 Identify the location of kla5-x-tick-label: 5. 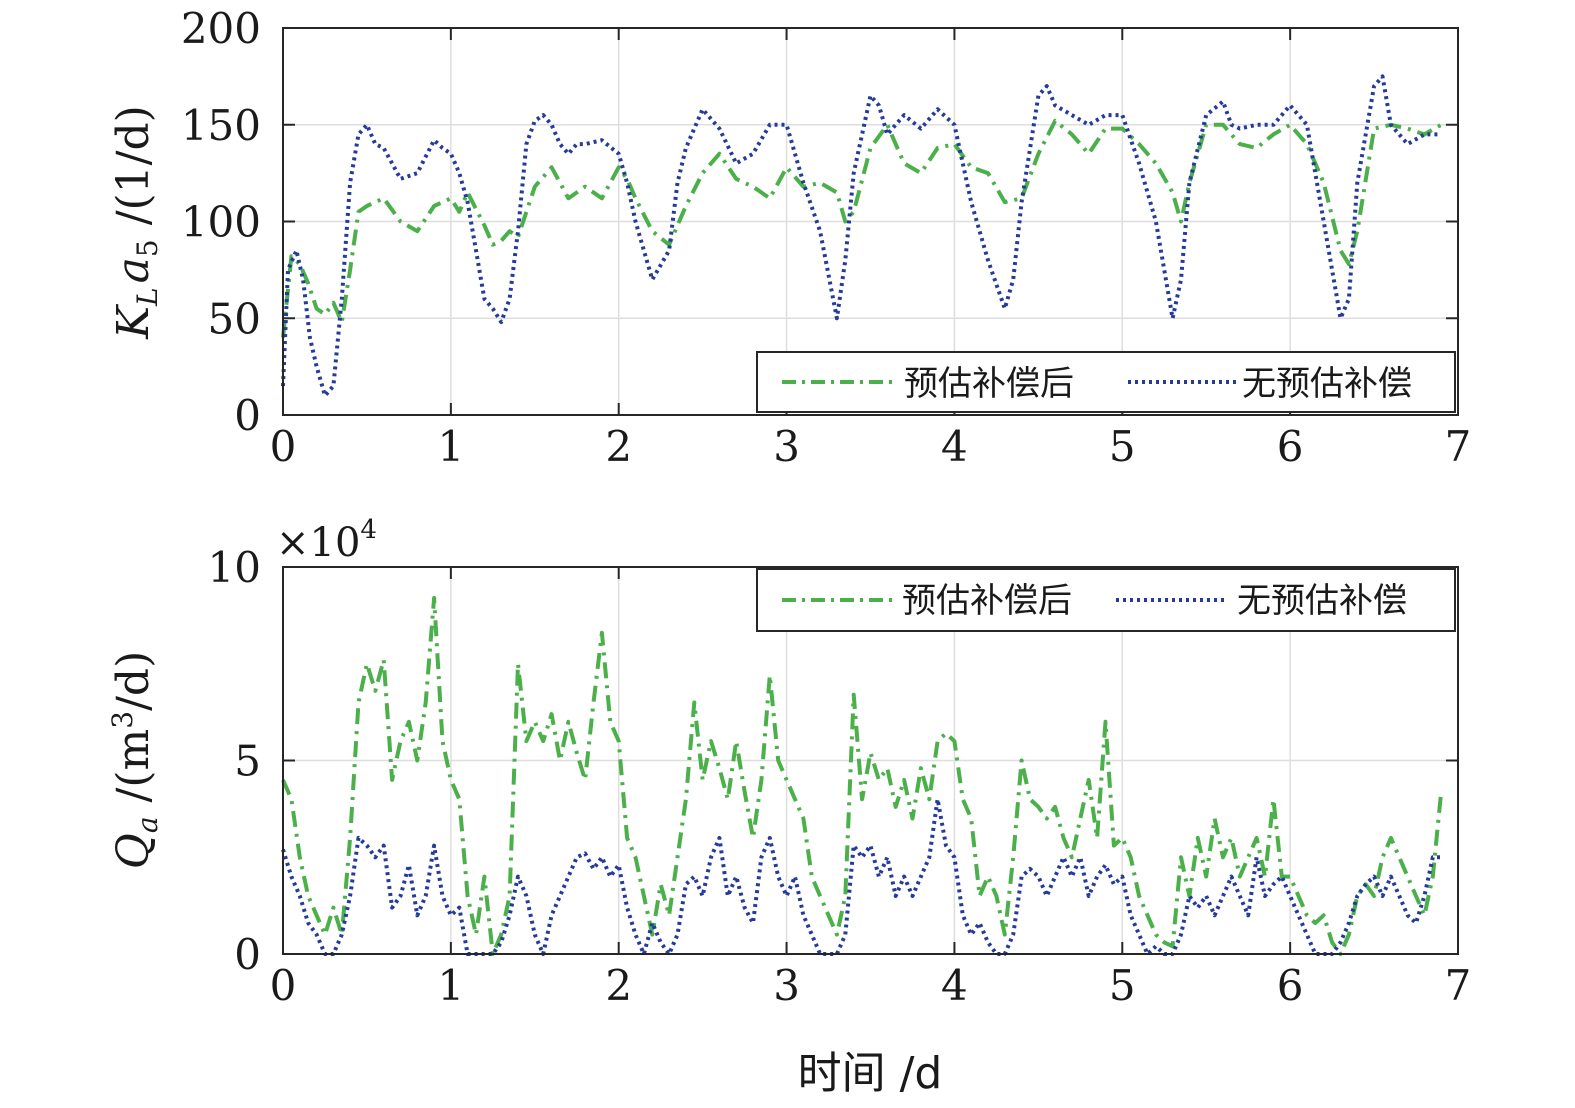
(1122, 446).